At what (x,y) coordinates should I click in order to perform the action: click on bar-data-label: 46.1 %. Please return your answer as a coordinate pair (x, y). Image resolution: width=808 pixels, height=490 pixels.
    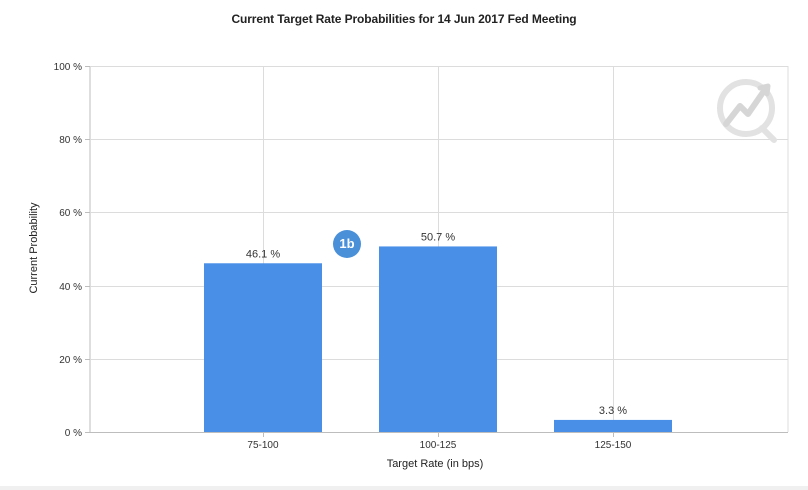
    Looking at the image, I should click on (263, 254).